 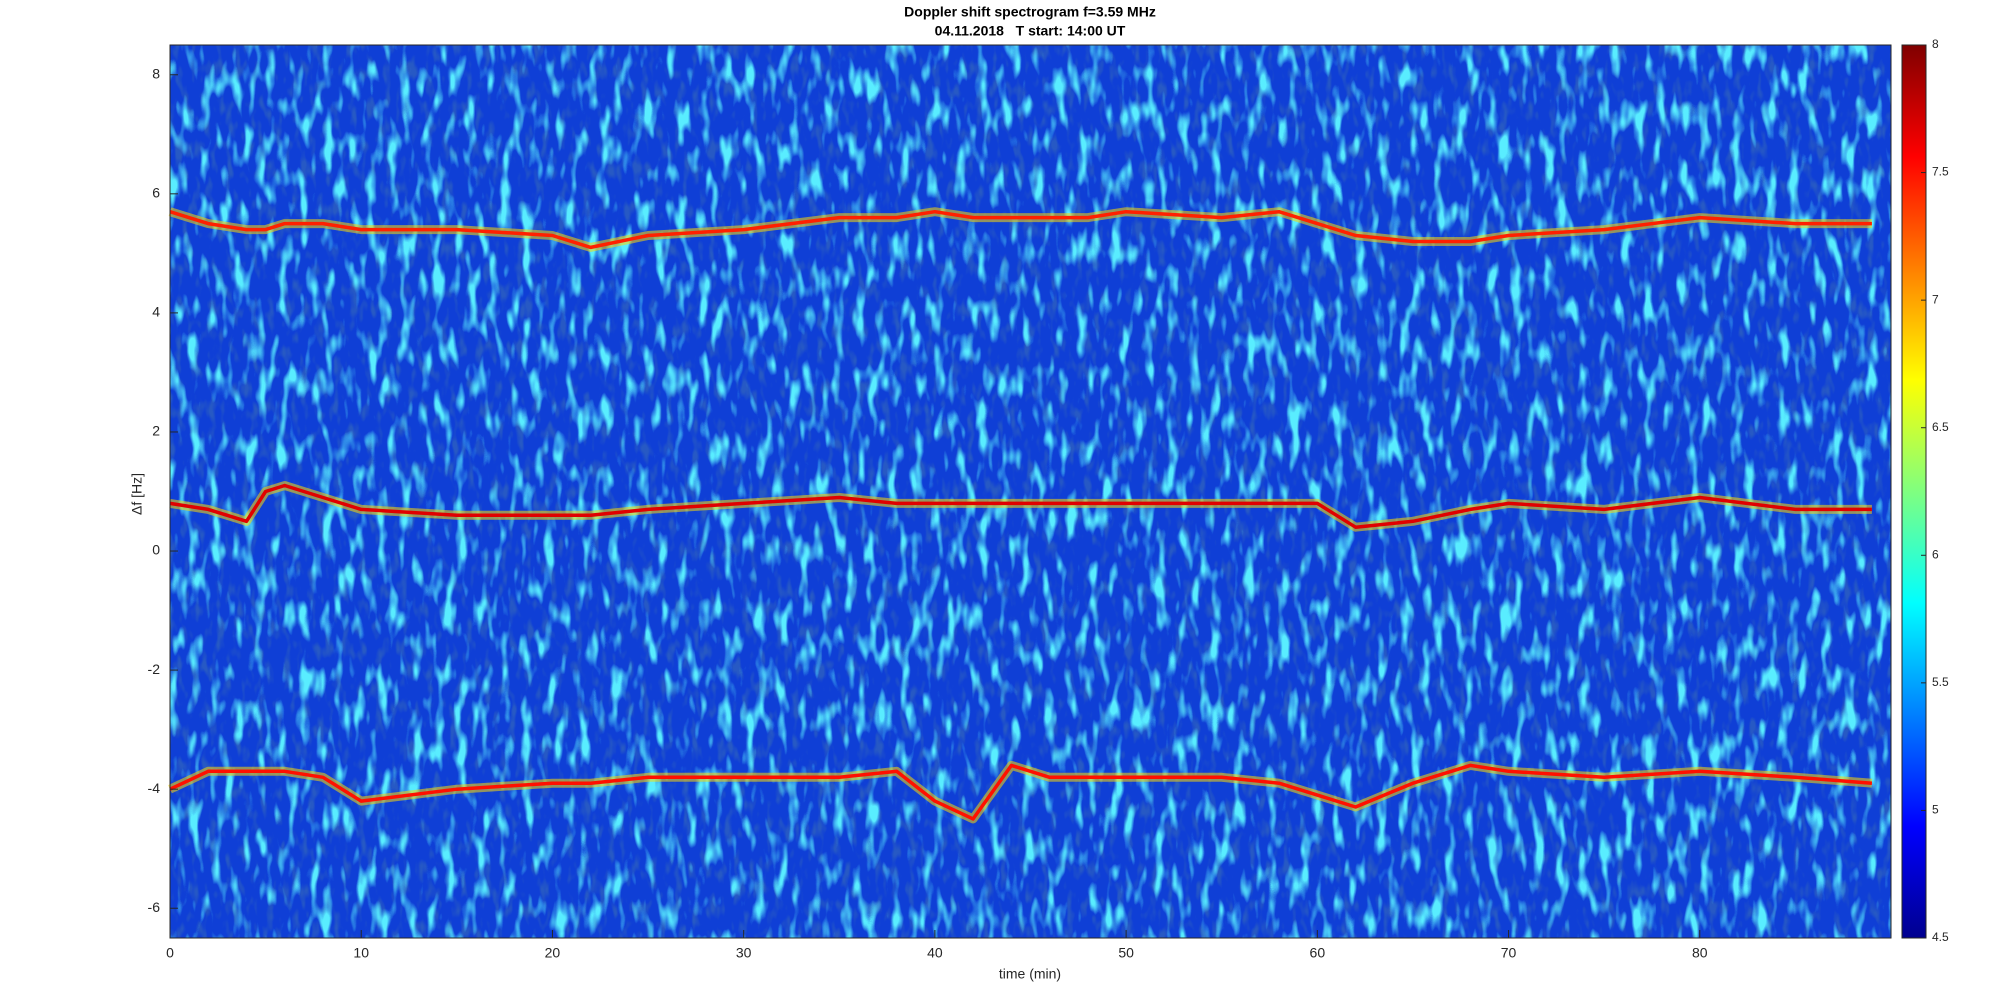 I want to click on x-axis-label: time (min), so click(x=1030, y=974).